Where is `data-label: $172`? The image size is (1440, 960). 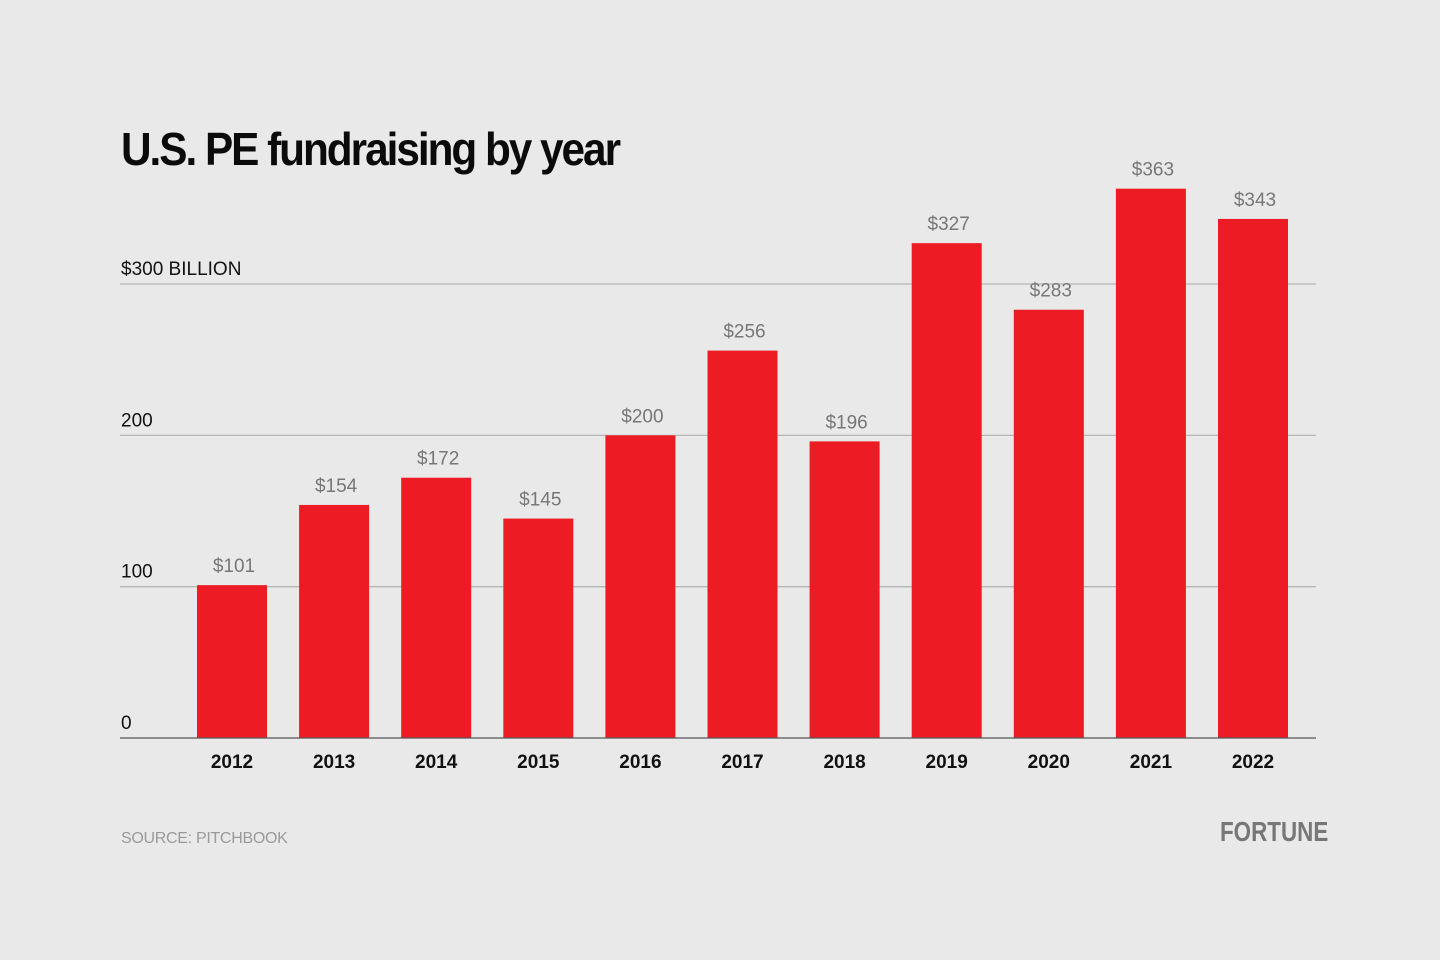
data-label: $172 is located at coordinates (438, 459).